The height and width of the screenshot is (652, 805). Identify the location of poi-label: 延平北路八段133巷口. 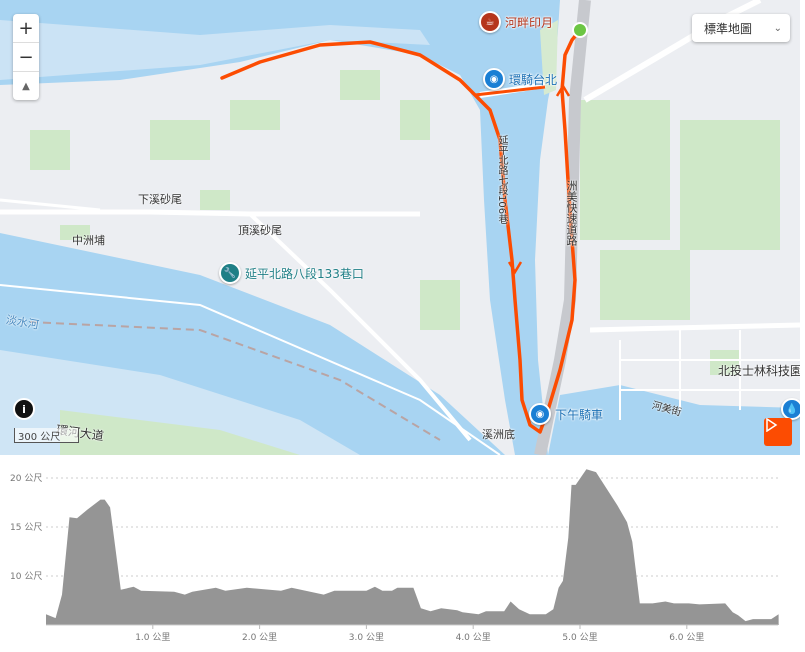
(304, 273).